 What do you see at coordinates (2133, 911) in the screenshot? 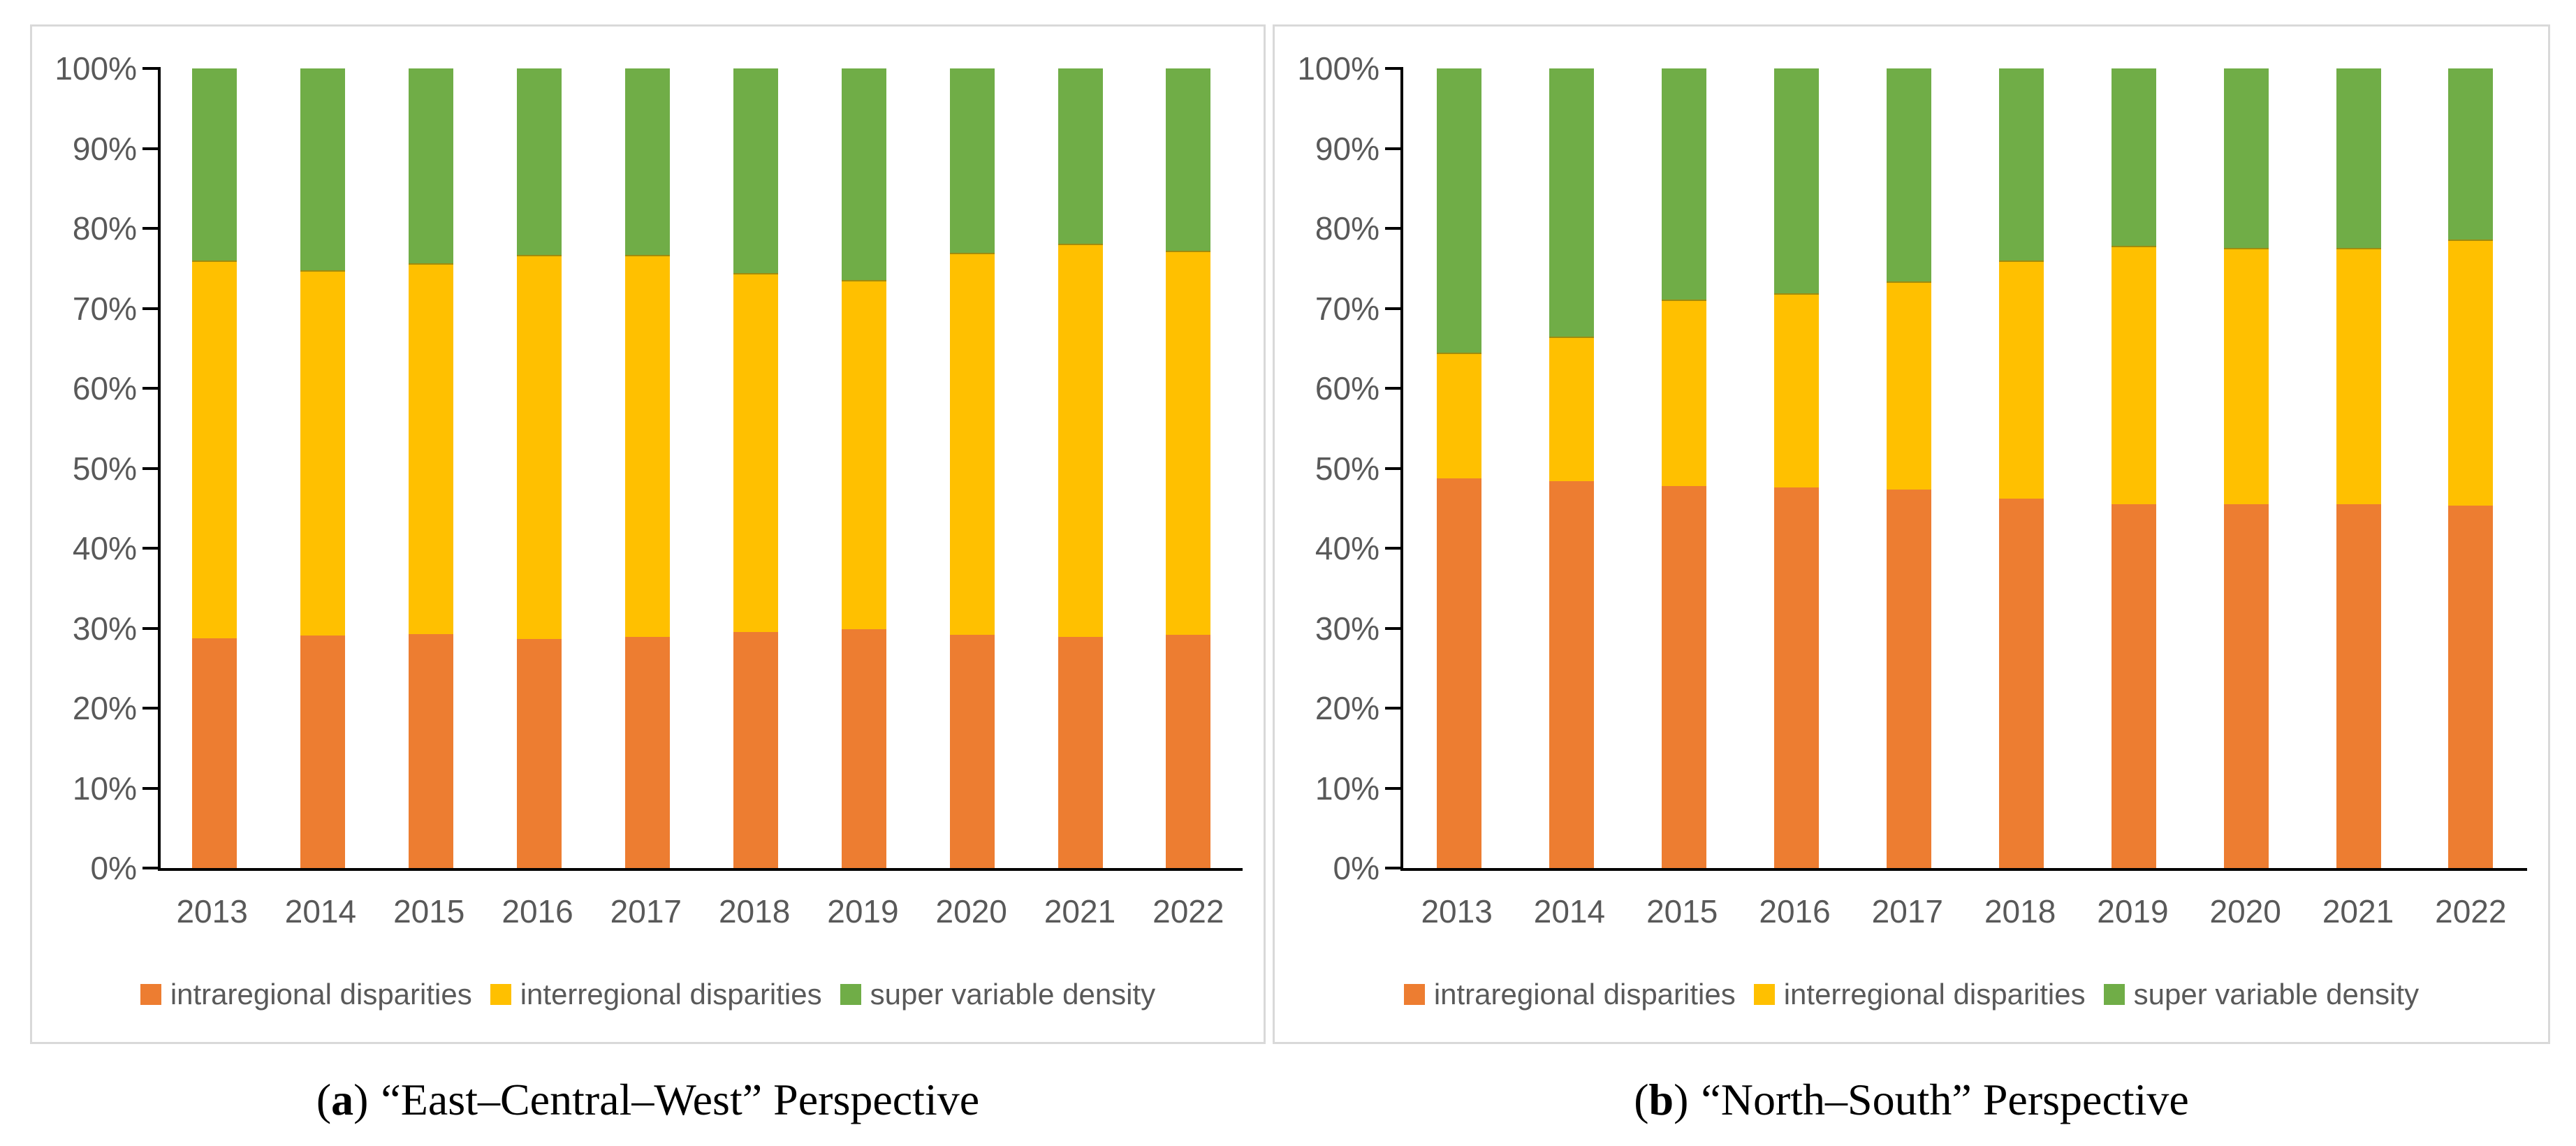
I see `x-axis-label: 2019` at bounding box center [2133, 911].